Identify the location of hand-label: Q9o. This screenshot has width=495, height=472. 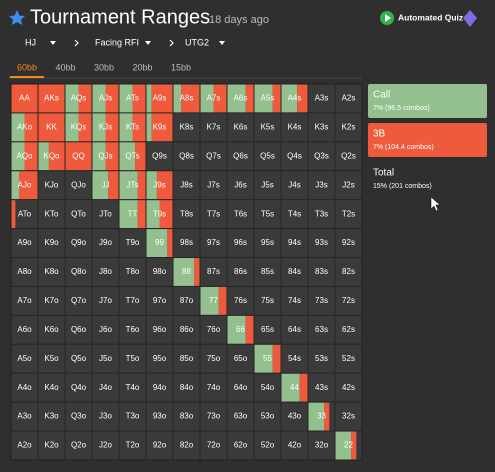
(79, 242).